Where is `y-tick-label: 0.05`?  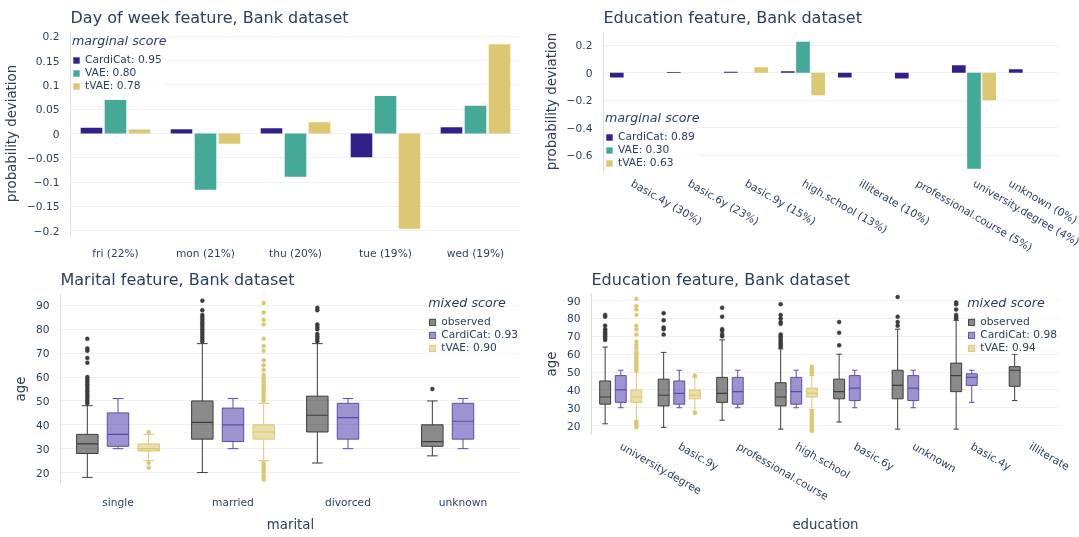
y-tick-label: 0.05 is located at coordinates (47, 110).